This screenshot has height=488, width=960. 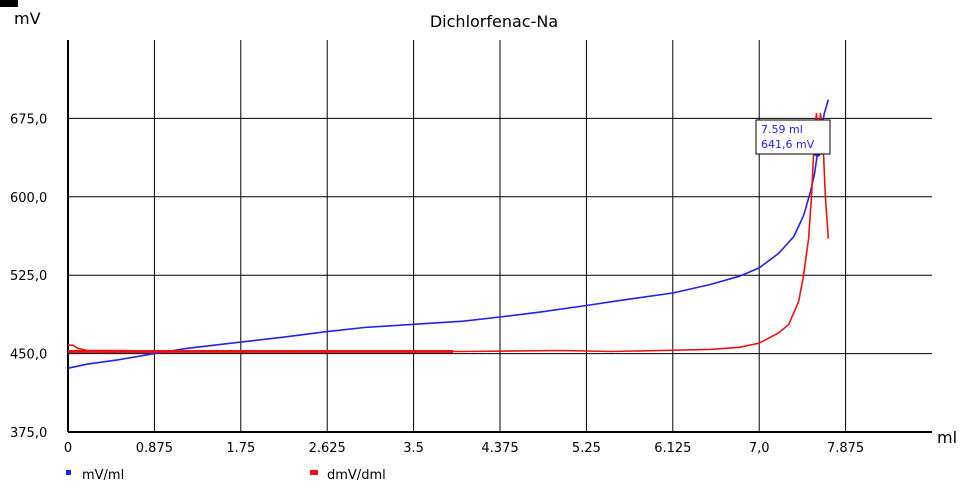 What do you see at coordinates (68, 472) in the screenshot?
I see `legend-swatch-mv` at bounding box center [68, 472].